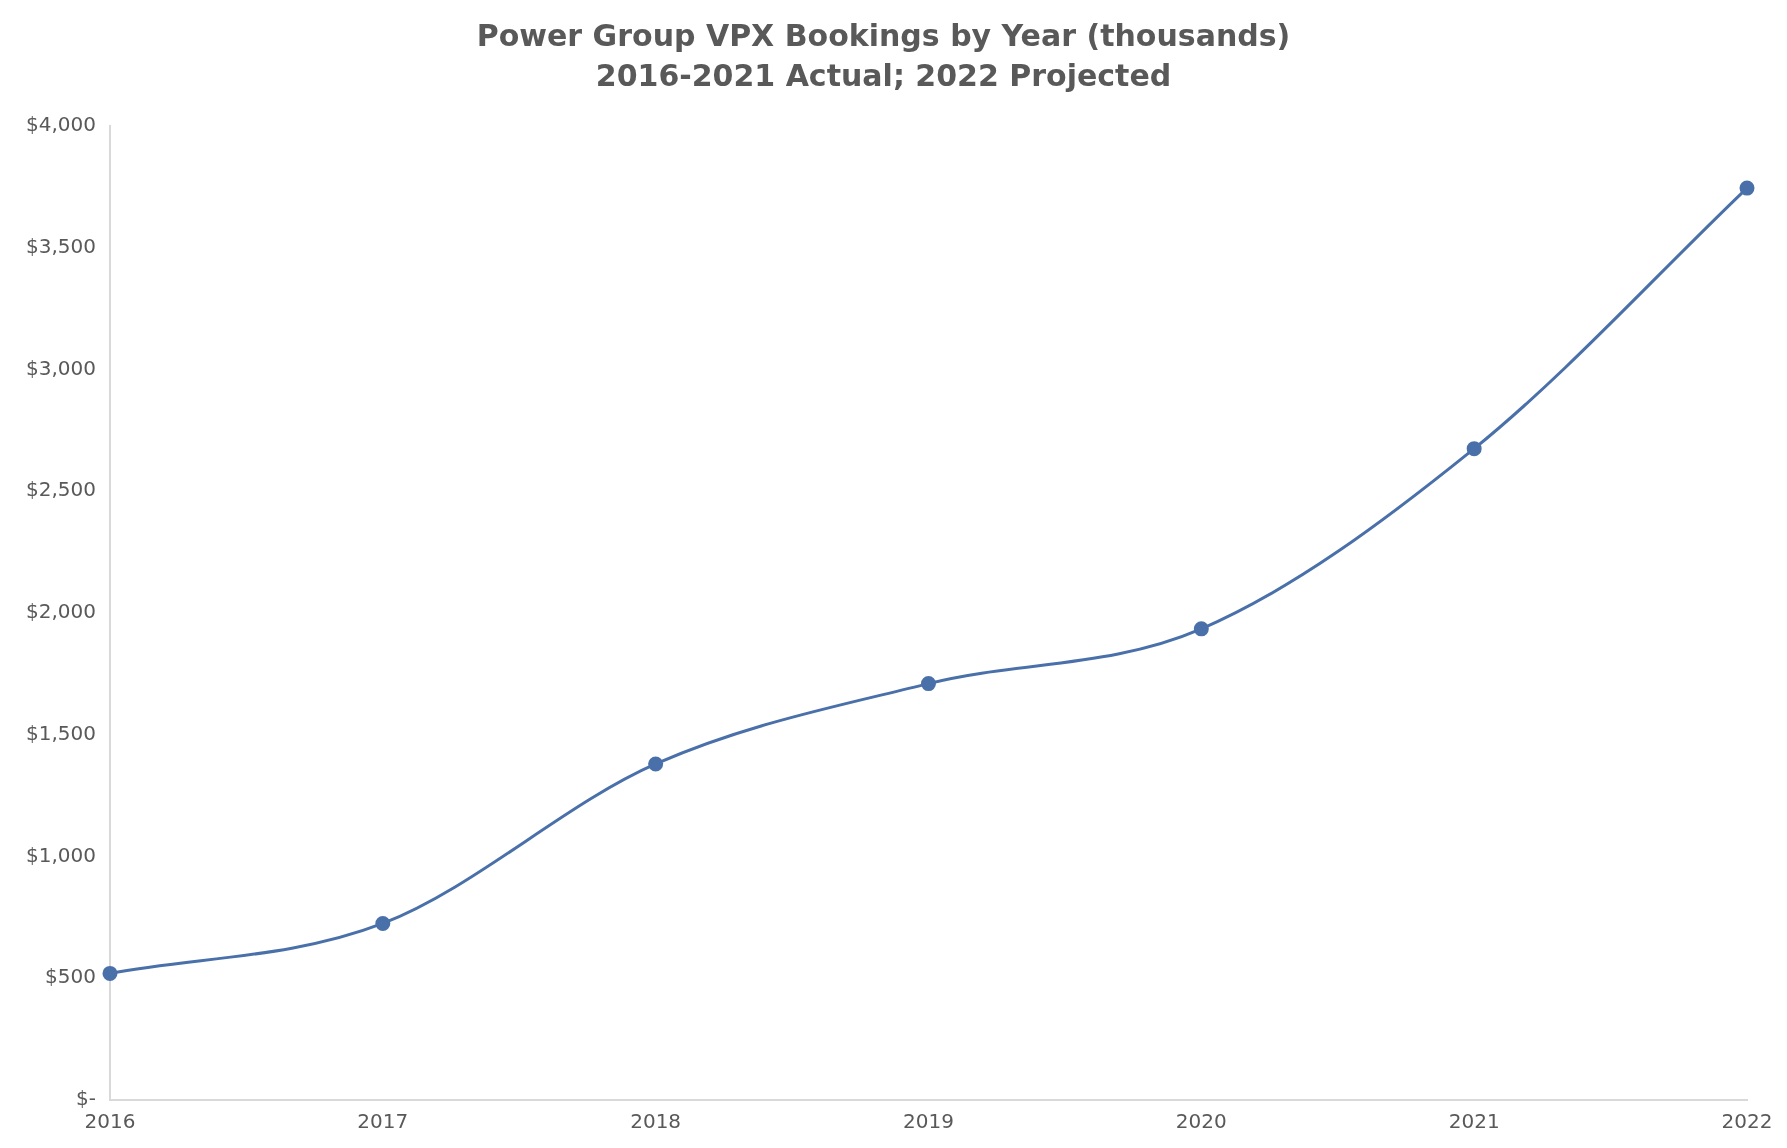  Describe the element at coordinates (110, 1121) in the screenshot. I see `x-tick-label: 2016` at that location.